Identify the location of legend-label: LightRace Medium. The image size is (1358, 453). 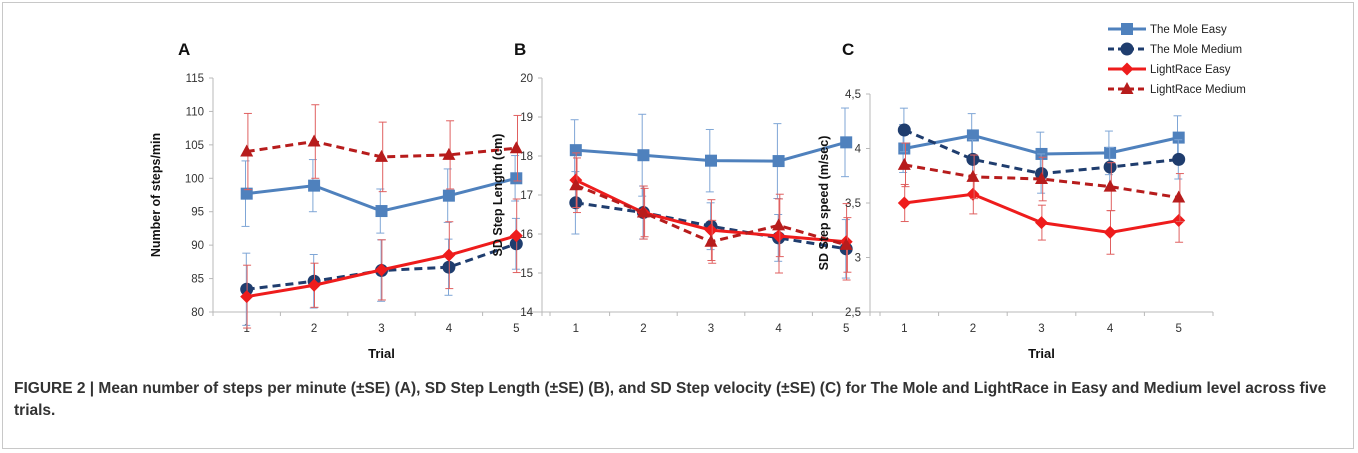
(1198, 90).